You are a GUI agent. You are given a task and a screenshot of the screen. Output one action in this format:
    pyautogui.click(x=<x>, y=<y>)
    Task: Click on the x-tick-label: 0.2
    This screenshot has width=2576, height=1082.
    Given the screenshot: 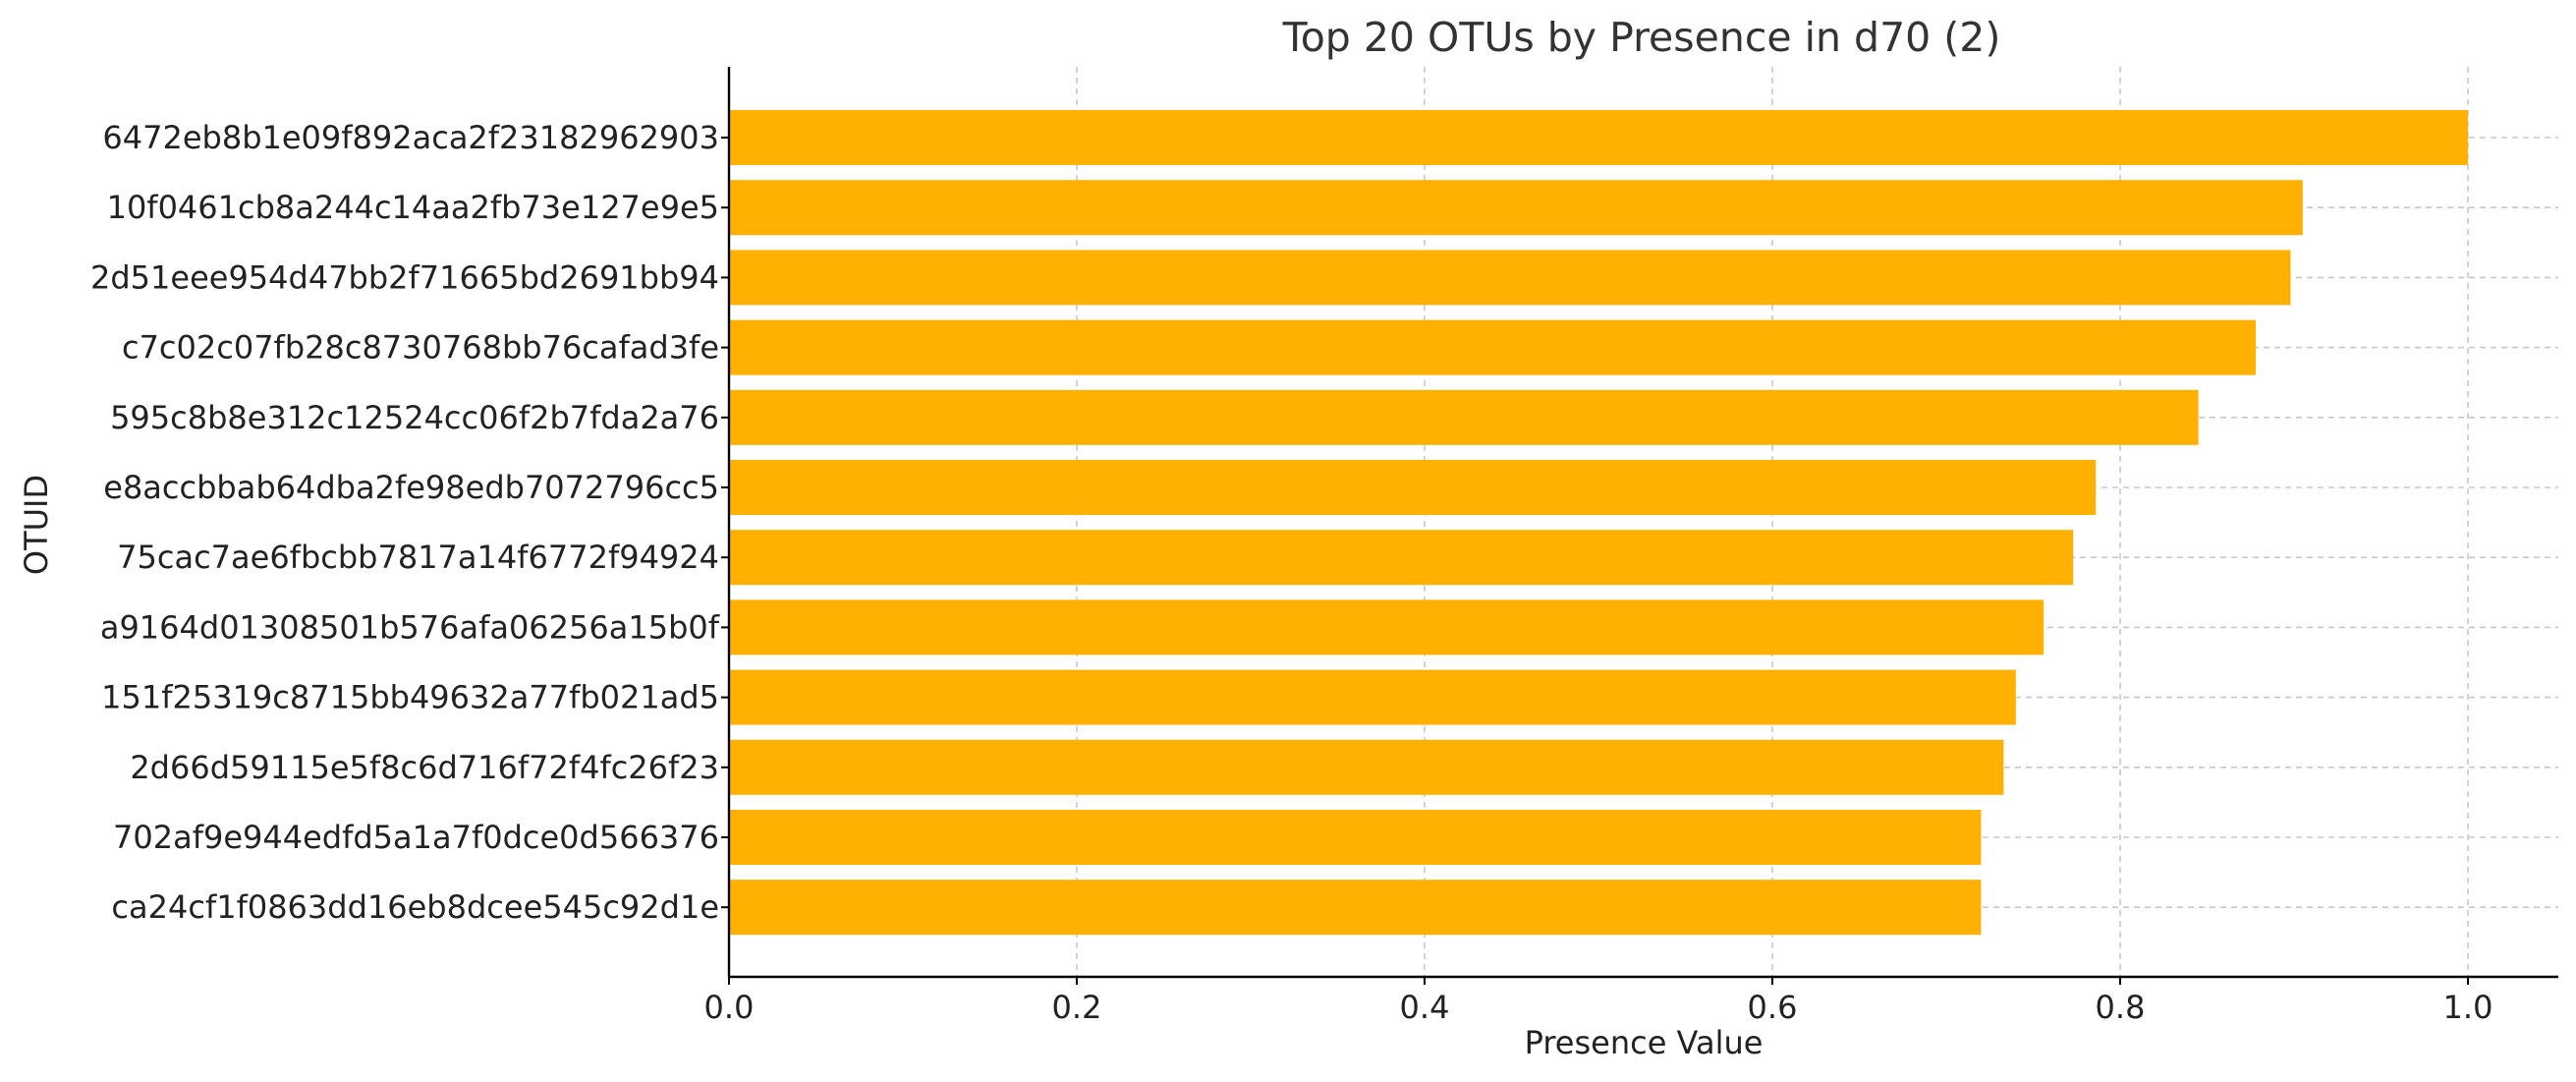 What is the action you would take?
    pyautogui.click(x=1077, y=1007)
    